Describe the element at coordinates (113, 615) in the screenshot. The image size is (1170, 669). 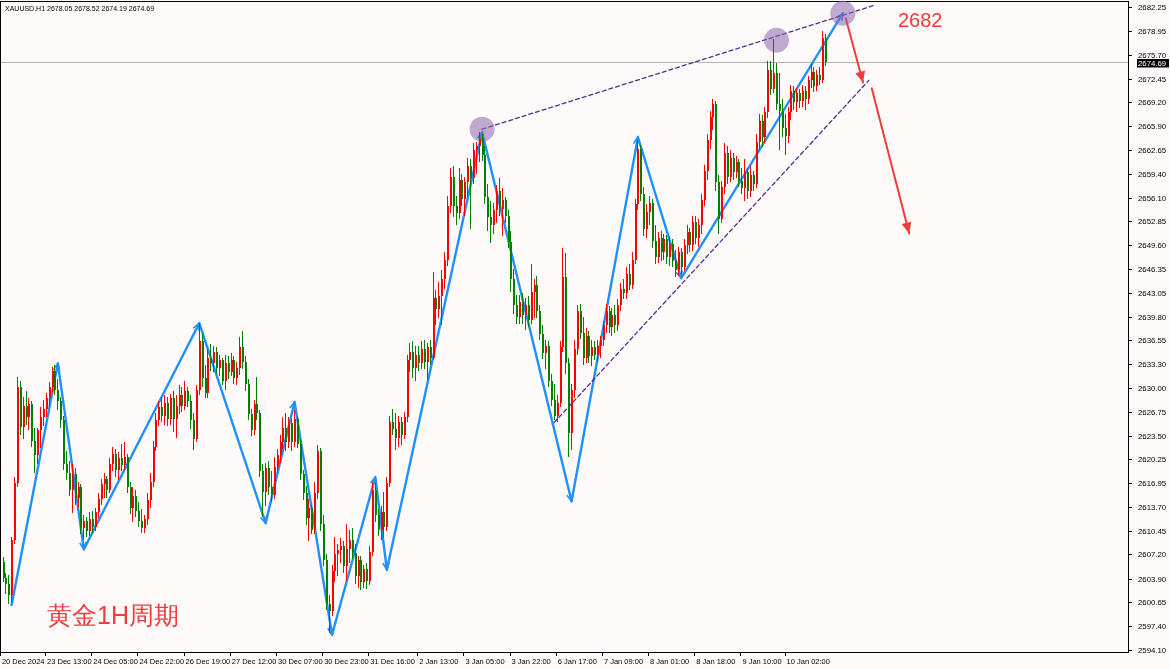
I see `annotation: 黄金1H周期` at that location.